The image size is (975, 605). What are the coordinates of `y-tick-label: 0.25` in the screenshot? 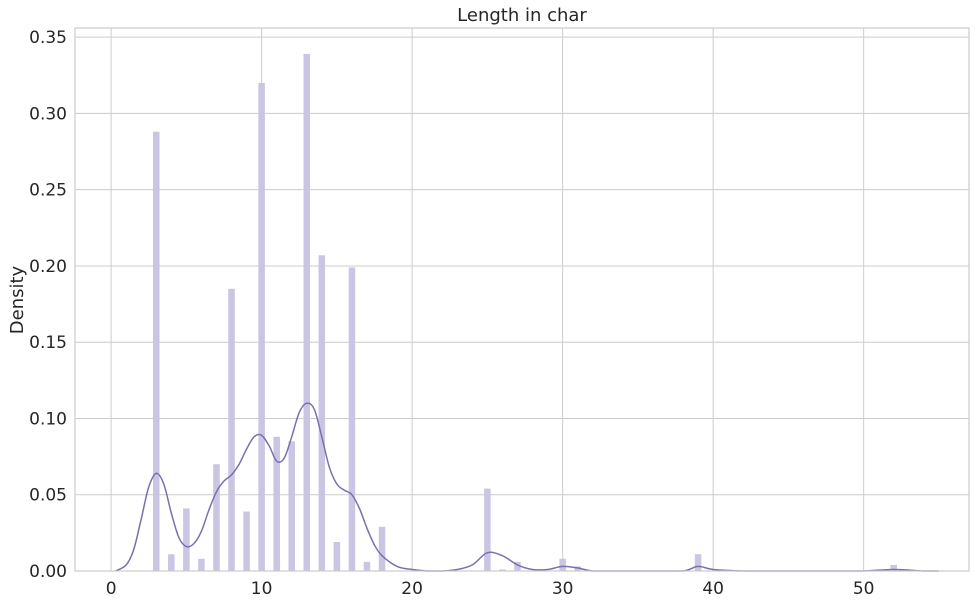 It's located at (48, 191).